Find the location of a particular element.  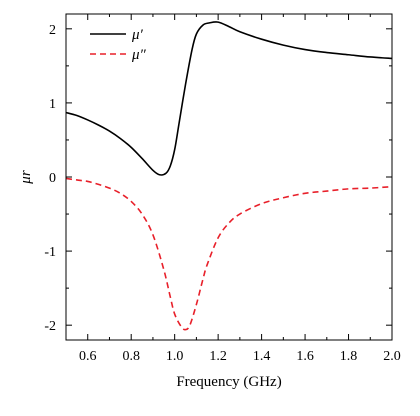

y-tick-label: 0 is located at coordinates (52, 178).